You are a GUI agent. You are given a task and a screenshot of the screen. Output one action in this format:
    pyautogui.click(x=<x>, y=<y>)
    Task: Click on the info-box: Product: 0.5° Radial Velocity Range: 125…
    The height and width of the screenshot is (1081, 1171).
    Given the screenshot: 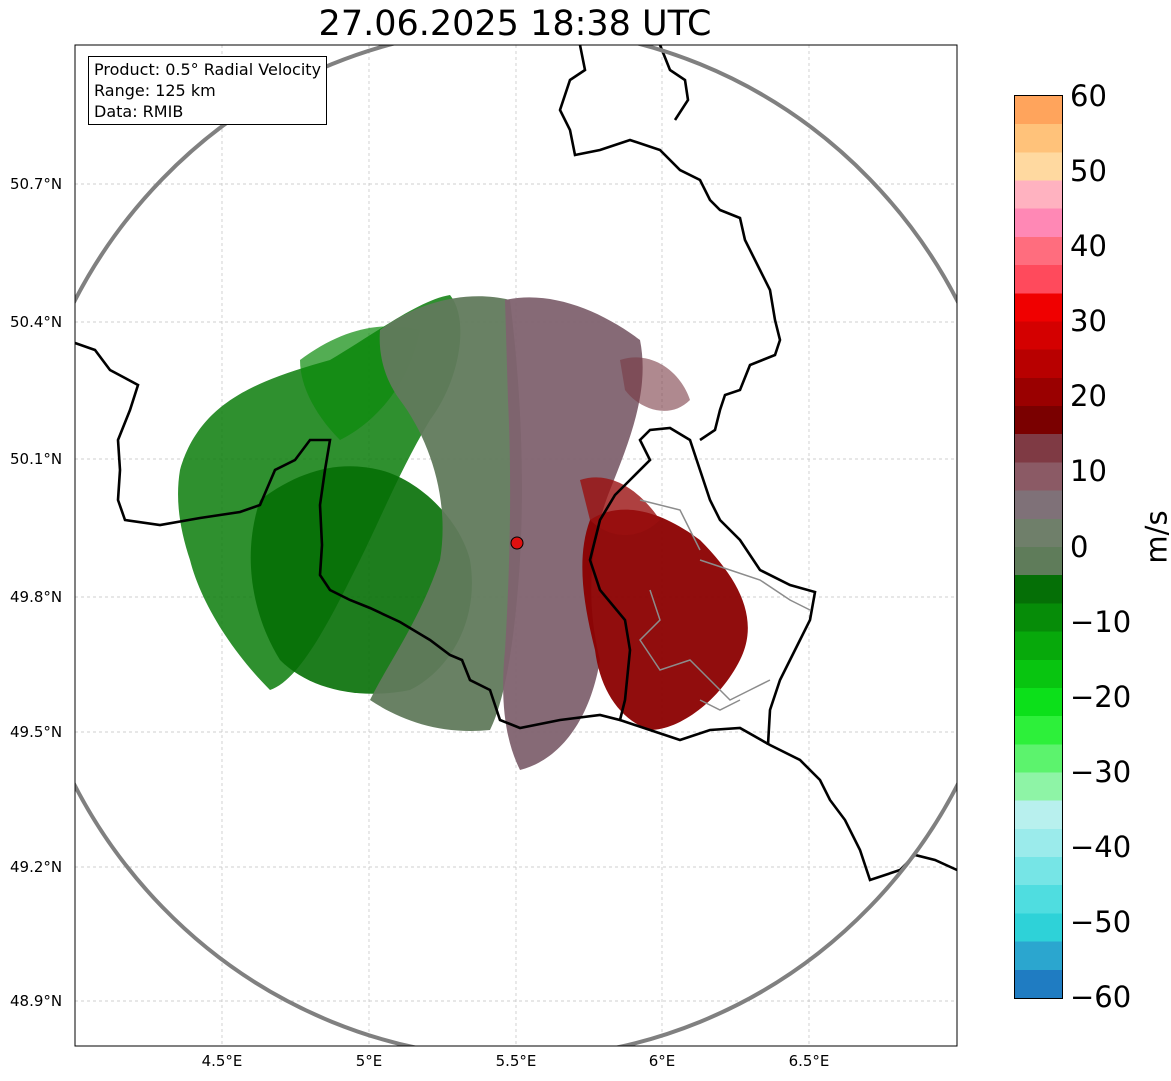 What is the action you would take?
    pyautogui.click(x=208, y=90)
    